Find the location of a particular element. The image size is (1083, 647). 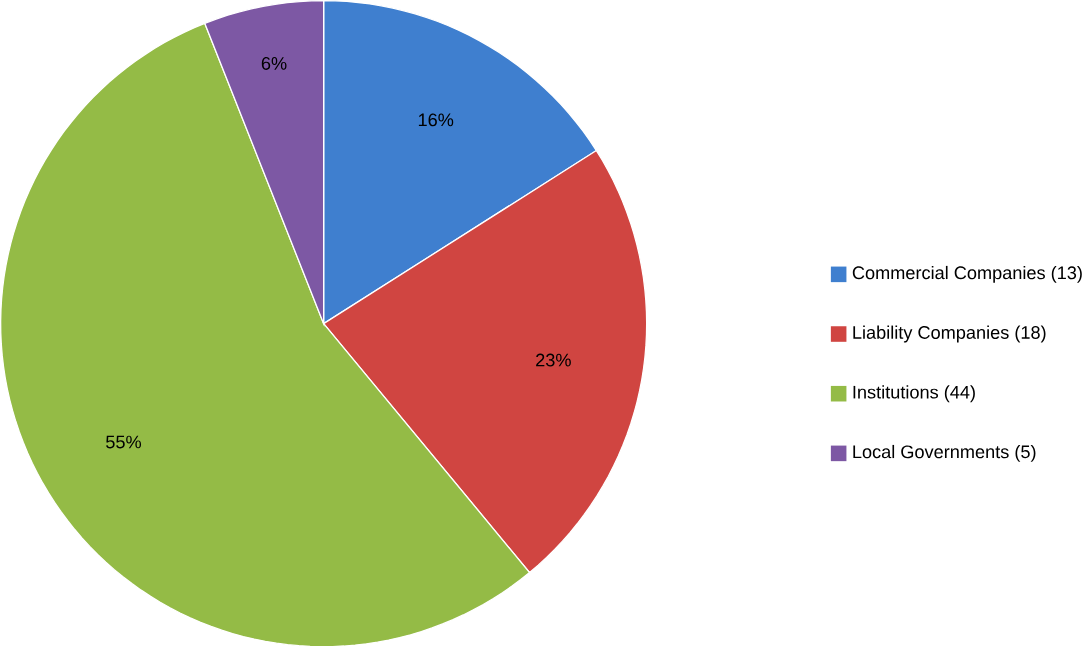

legend-label: Local Governments (5) is located at coordinates (944, 453).